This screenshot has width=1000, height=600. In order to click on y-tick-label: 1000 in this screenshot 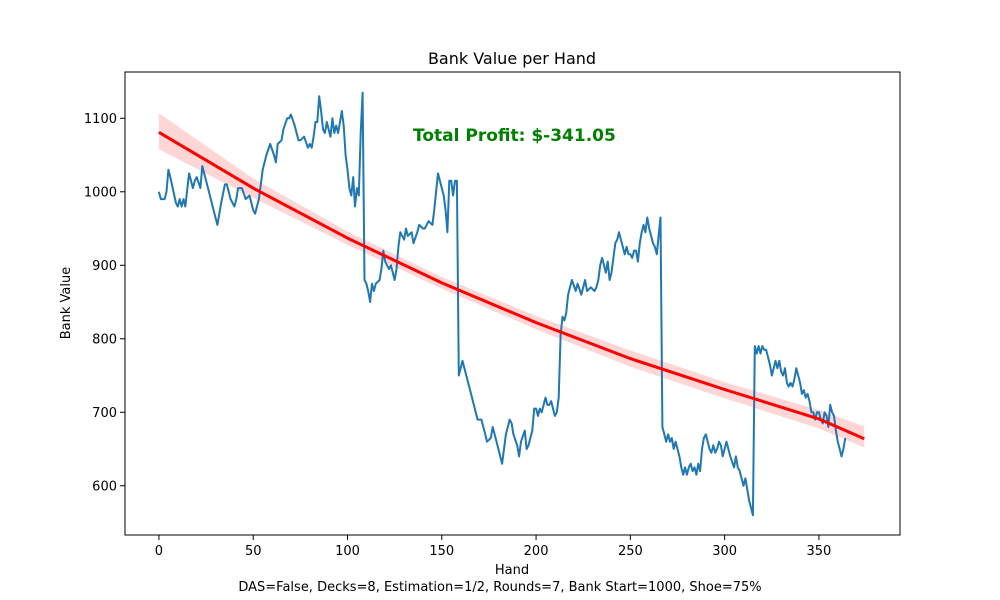, I will do `click(100, 192)`.